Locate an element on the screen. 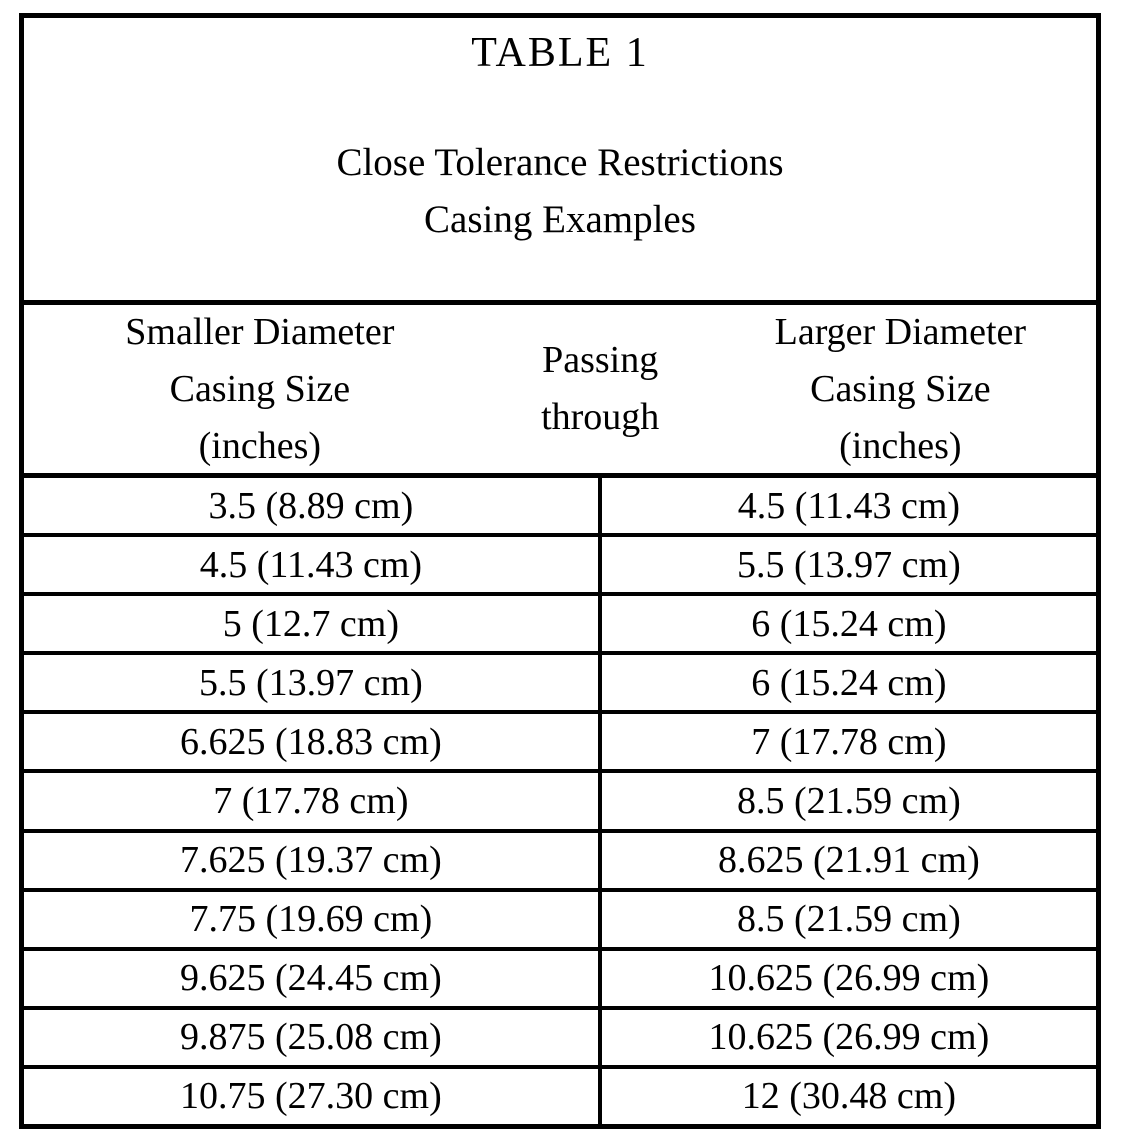  table-row: 6.625 (18.83 cm) 7 (17.78 cm) is located at coordinates (560, 740).